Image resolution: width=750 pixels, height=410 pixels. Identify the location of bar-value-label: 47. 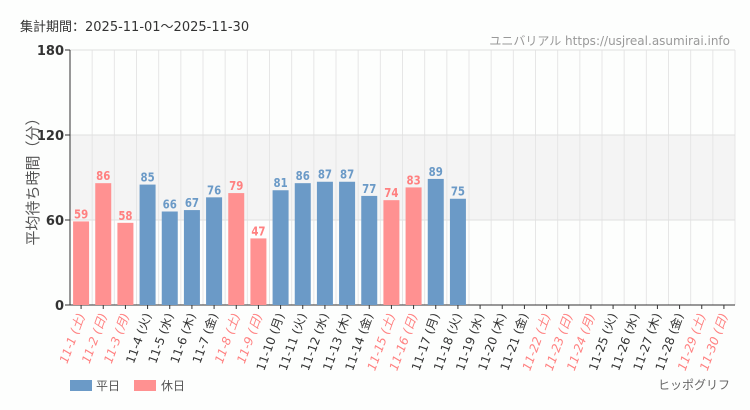
(258, 232).